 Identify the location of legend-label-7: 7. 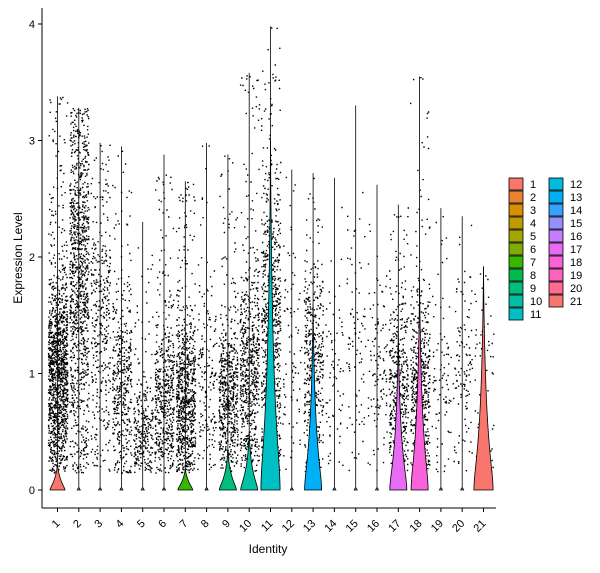
(533, 263).